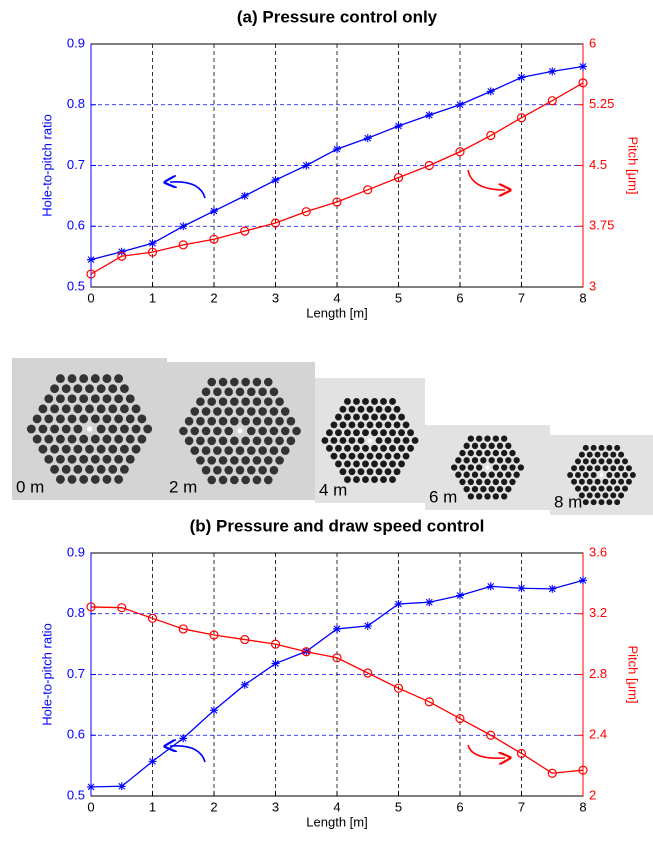 The width and height of the screenshot is (653, 841). Describe the element at coordinates (598, 673) in the screenshot. I see `y2-tick-label: 2.8` at that location.